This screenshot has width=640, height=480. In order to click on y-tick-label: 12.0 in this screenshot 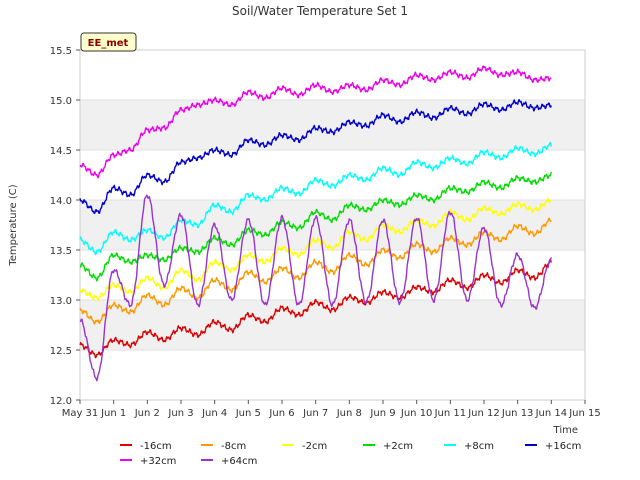, I will do `click(61, 401)`.